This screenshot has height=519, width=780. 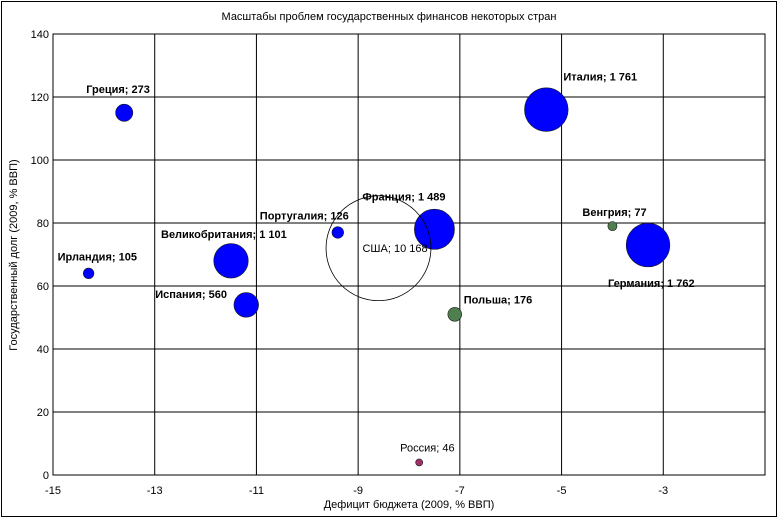 What do you see at coordinates (40, 161) in the screenshot?
I see `y-tick-label: 100` at bounding box center [40, 161].